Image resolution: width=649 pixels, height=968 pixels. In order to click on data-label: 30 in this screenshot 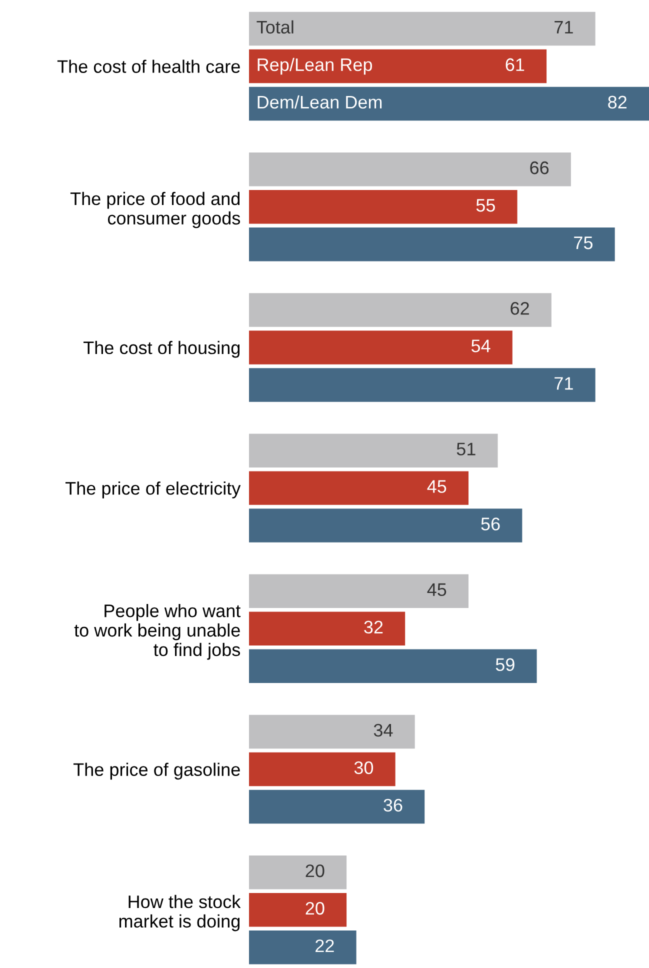, I will do `click(364, 767)`.